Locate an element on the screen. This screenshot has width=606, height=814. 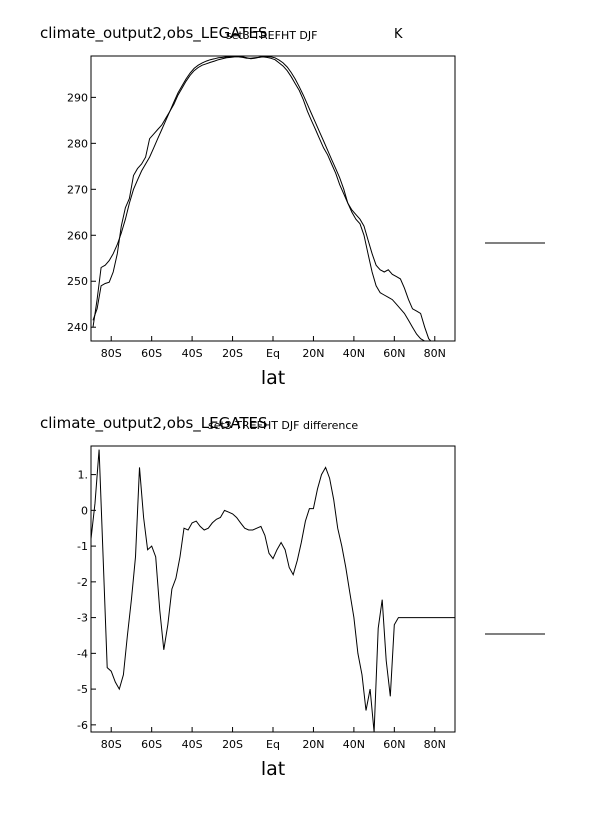
y-tick-label: -4 is located at coordinates (82, 653).